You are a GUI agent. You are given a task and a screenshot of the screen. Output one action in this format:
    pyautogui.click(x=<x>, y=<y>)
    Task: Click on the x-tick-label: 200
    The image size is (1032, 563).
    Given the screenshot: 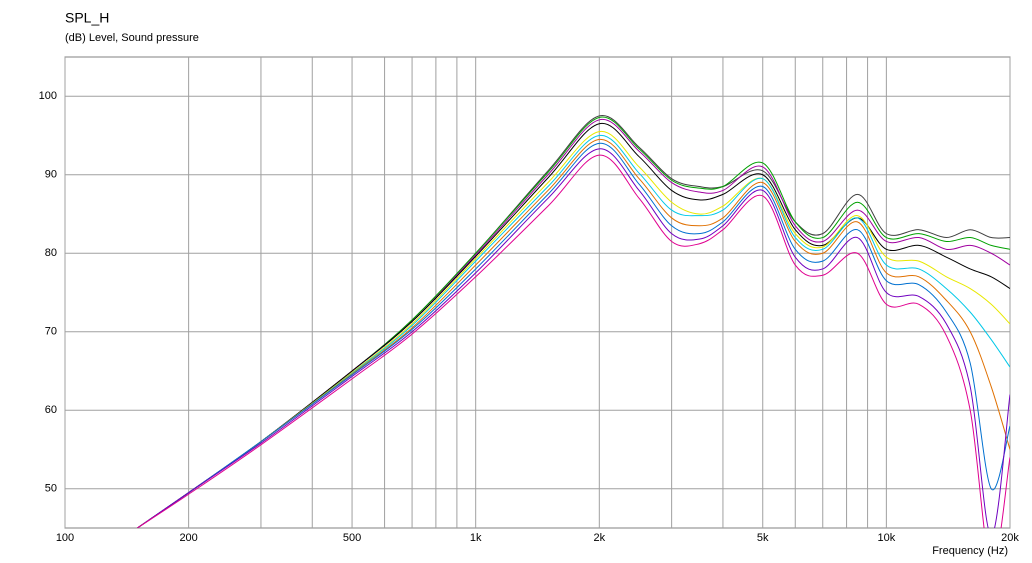 What is the action you would take?
    pyautogui.click(x=188, y=538)
    